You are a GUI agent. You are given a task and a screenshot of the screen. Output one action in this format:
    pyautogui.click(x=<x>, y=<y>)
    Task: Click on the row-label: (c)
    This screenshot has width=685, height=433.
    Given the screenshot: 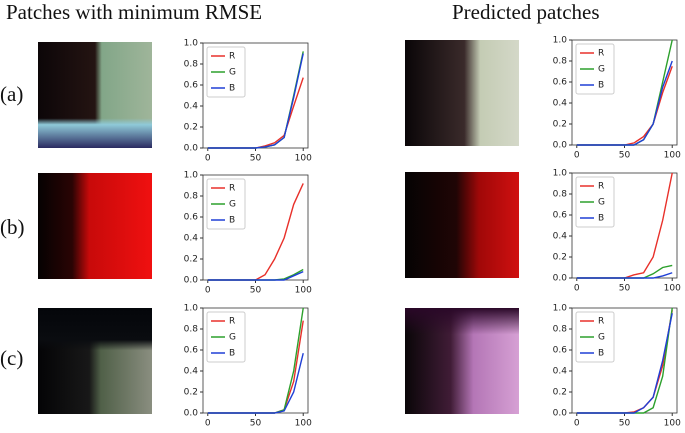 What is the action you would take?
    pyautogui.click(x=12, y=358)
    